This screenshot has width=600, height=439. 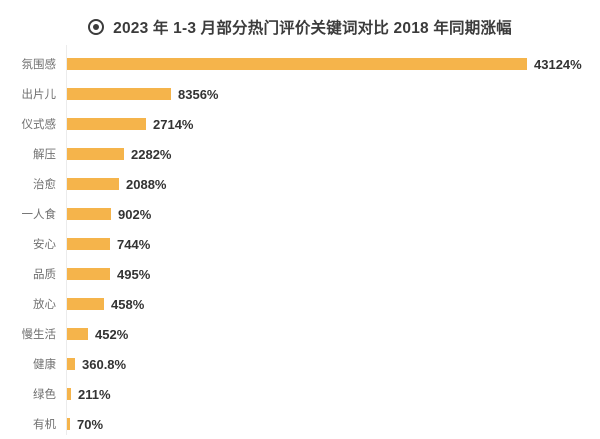 What do you see at coordinates (104, 364) in the screenshot?
I see `value-label: 360.8%` at bounding box center [104, 364].